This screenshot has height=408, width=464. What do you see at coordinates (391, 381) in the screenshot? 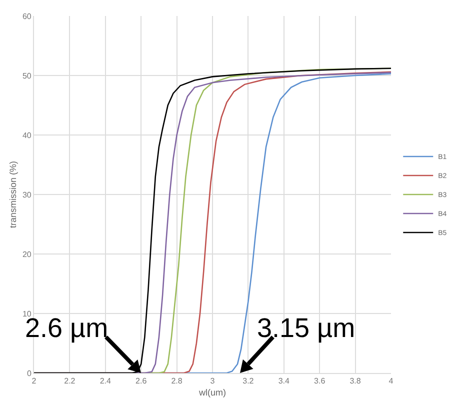
I see `x-tick-label: 4` at bounding box center [391, 381].